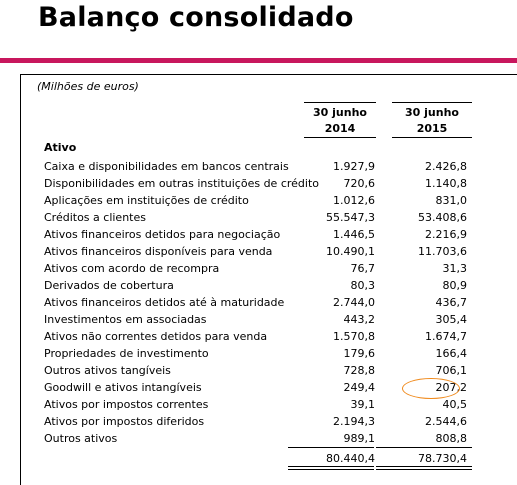 The width and height of the screenshot is (517, 485). I want to click on row-value-2014: 249,4, so click(359, 387).